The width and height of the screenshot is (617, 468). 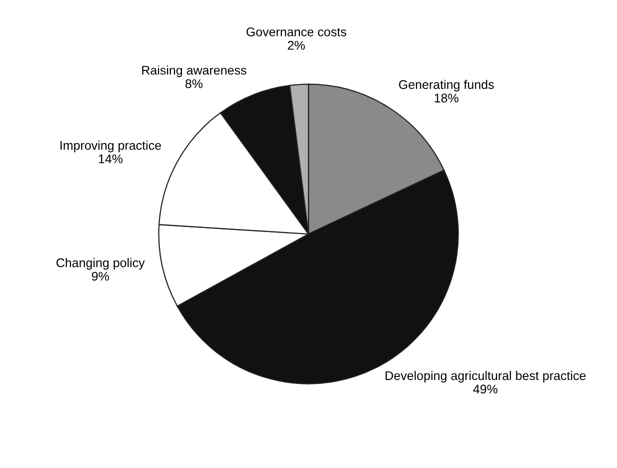 I want to click on data-label: 18%, so click(x=446, y=98).